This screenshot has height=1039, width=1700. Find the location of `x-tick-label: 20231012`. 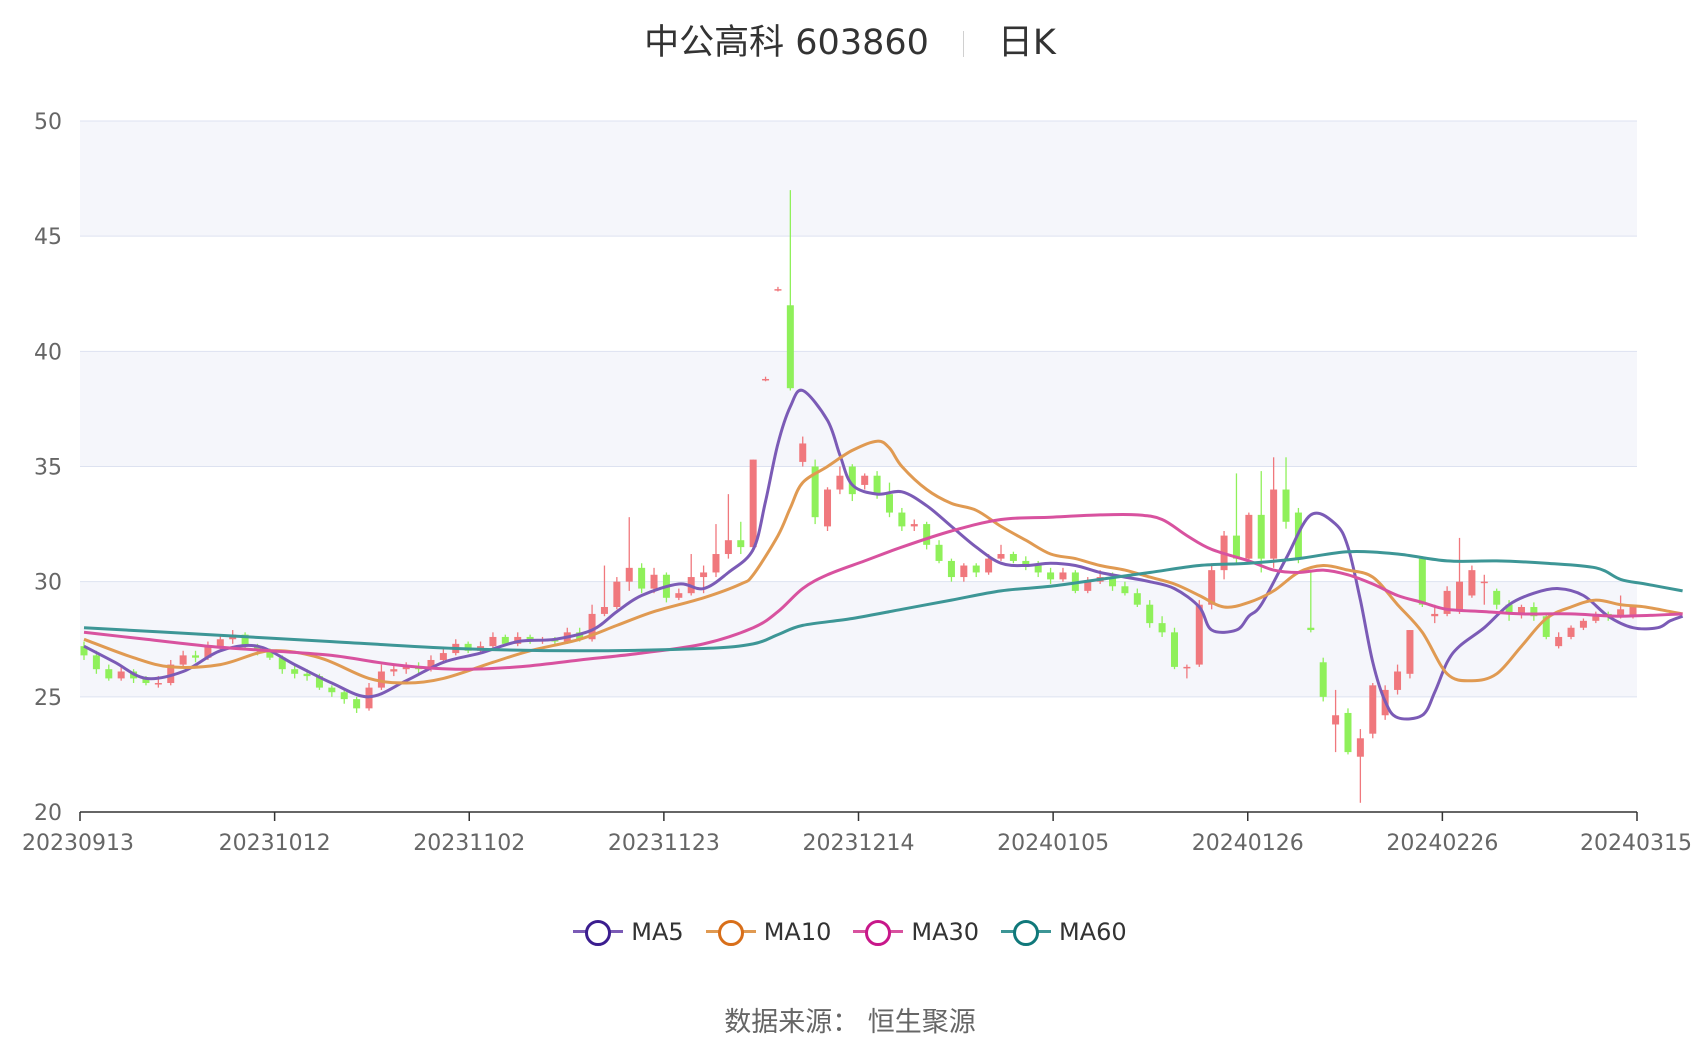

x-tick-label: 20231012 is located at coordinates (275, 843).